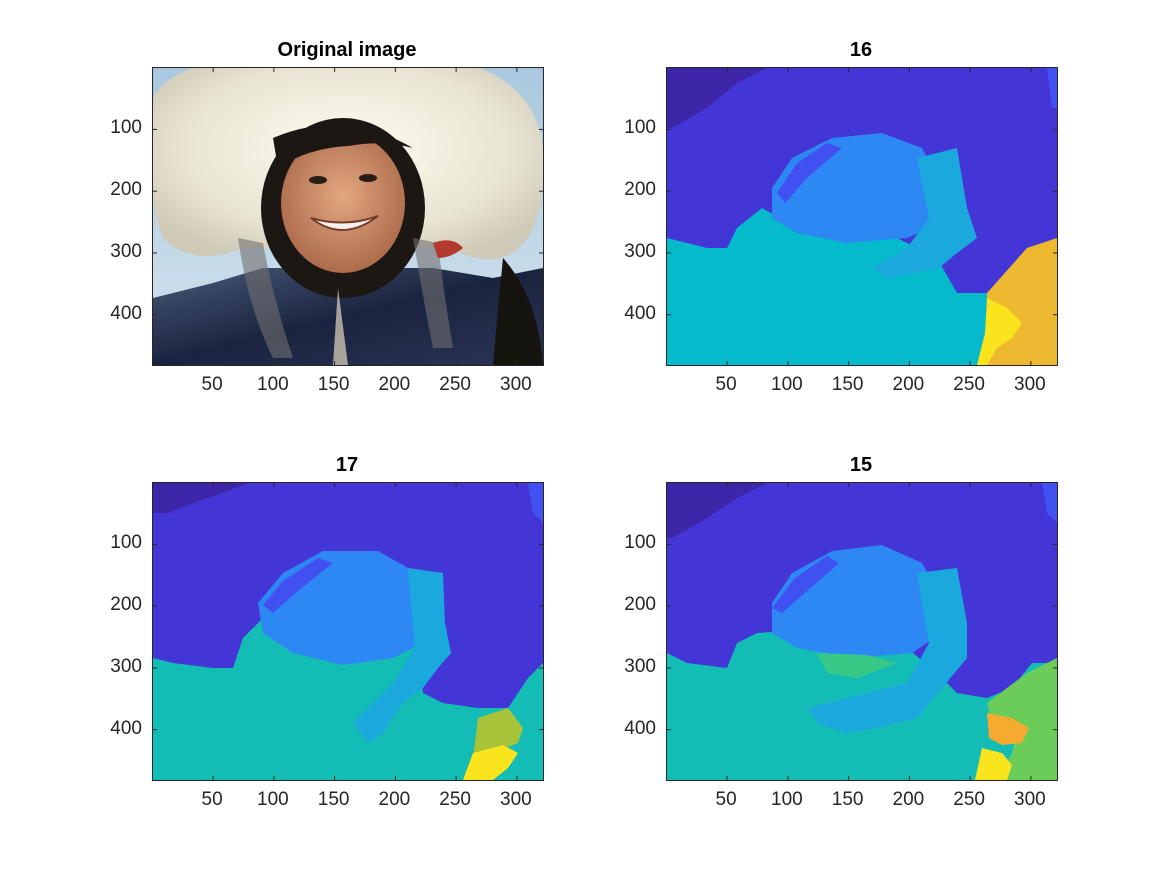  I want to click on eye-right, so click(368, 178).